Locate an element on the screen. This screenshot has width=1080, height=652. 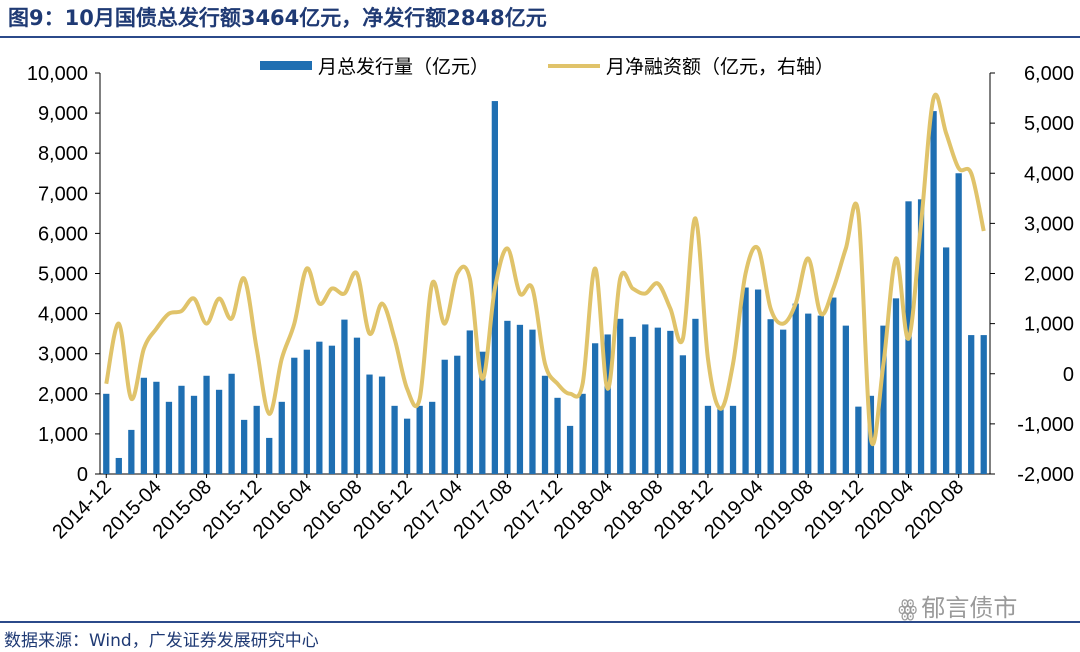
y-right-tick-label: 0 is located at coordinates (1068, 375).